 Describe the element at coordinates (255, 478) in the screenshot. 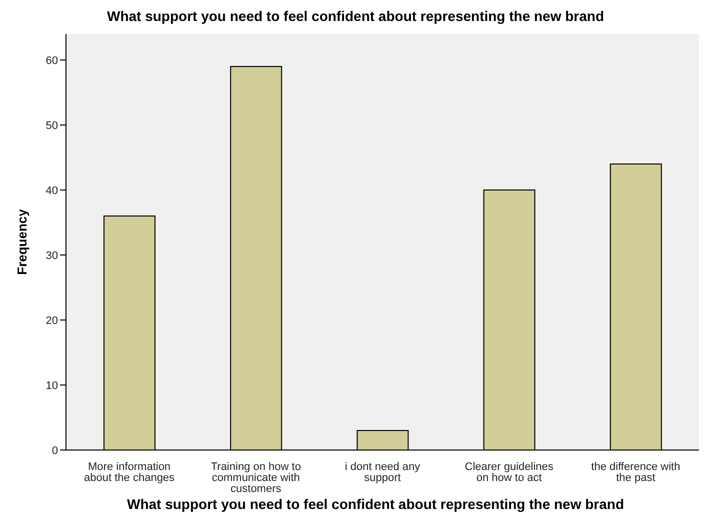

I see `x-tick-label: Training on how to communicate with customers` at that location.